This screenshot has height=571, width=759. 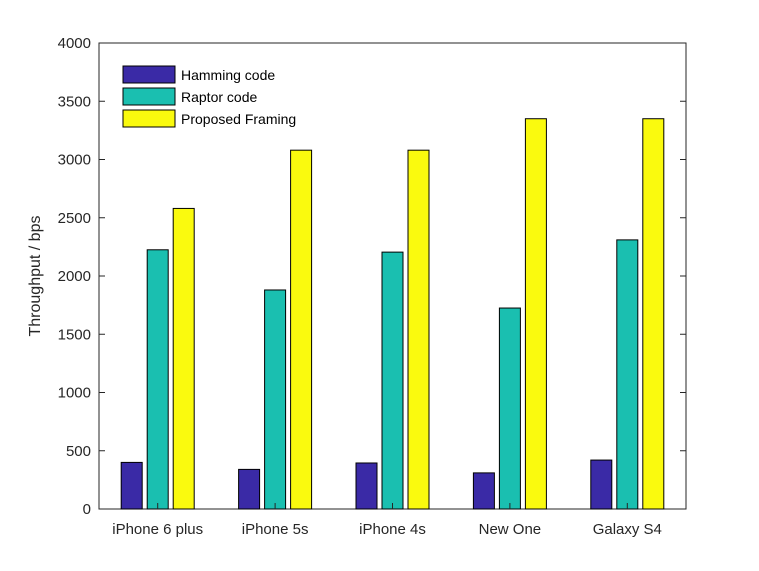 I want to click on legend-label: Raptor code, so click(x=219, y=97).